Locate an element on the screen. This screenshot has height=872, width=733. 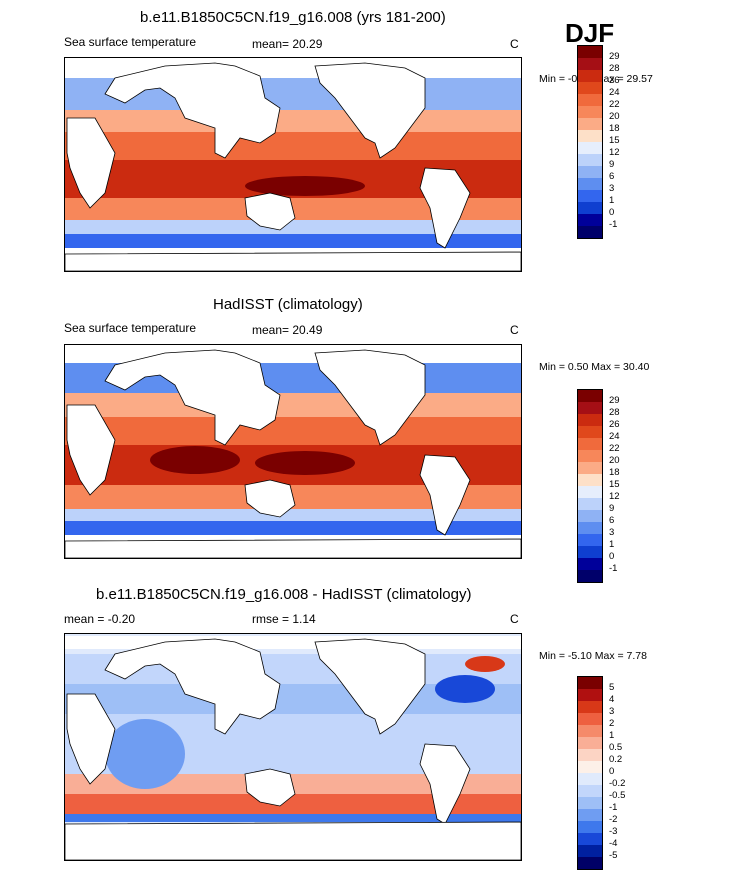
panel1-variable-label: Sea surface temperature is located at coordinates (130, 42).